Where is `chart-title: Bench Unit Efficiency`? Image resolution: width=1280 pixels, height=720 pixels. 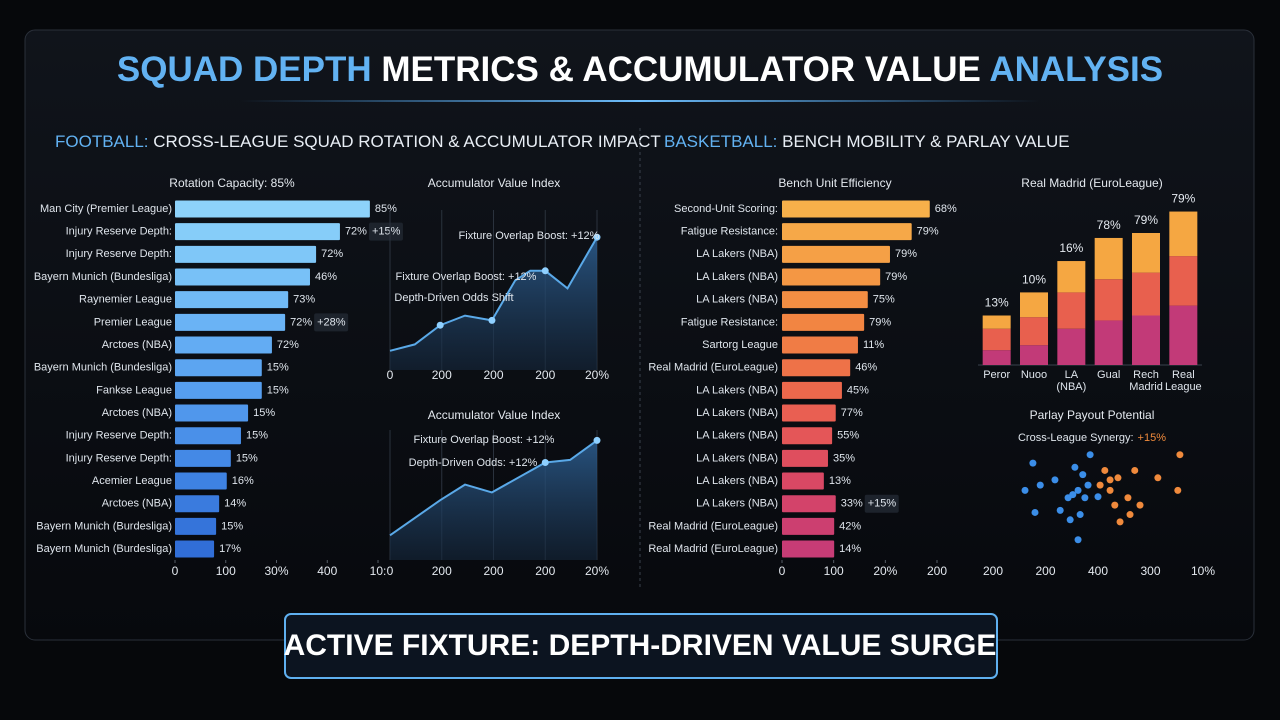
chart-title: Bench Unit Efficiency is located at coordinates (834, 183).